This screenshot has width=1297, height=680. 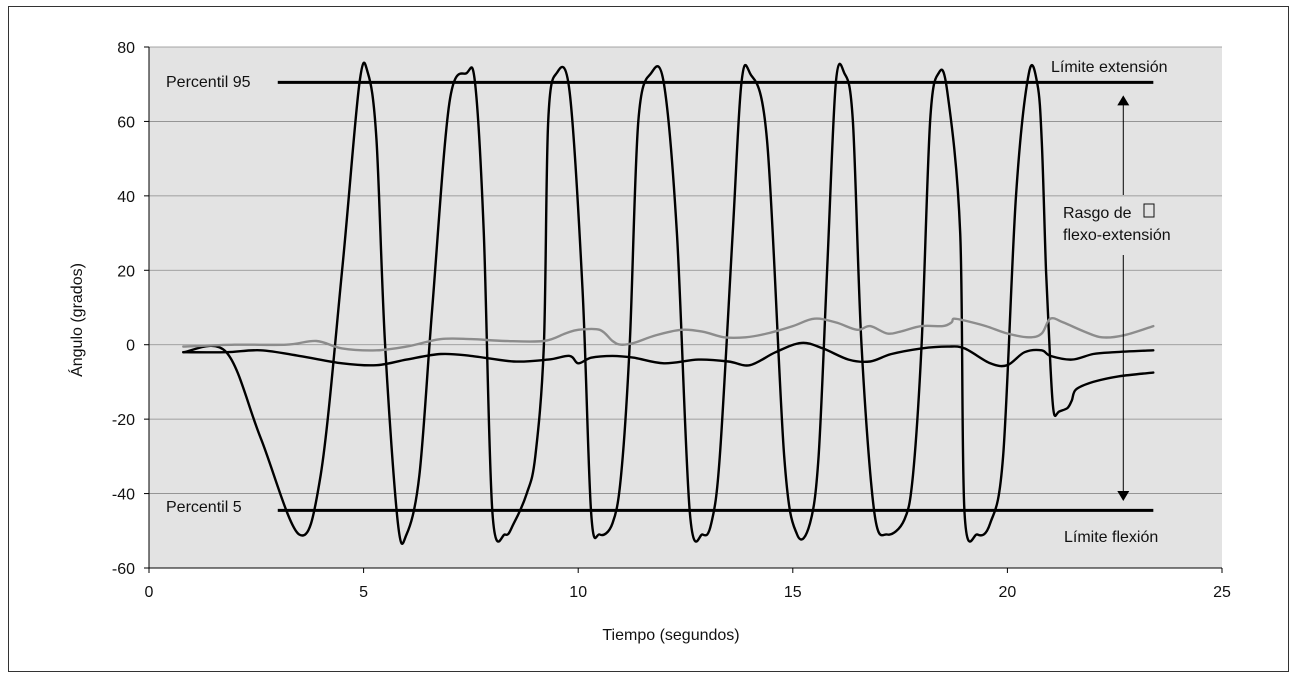 I want to click on dark-baseline-series, so click(x=668, y=354).